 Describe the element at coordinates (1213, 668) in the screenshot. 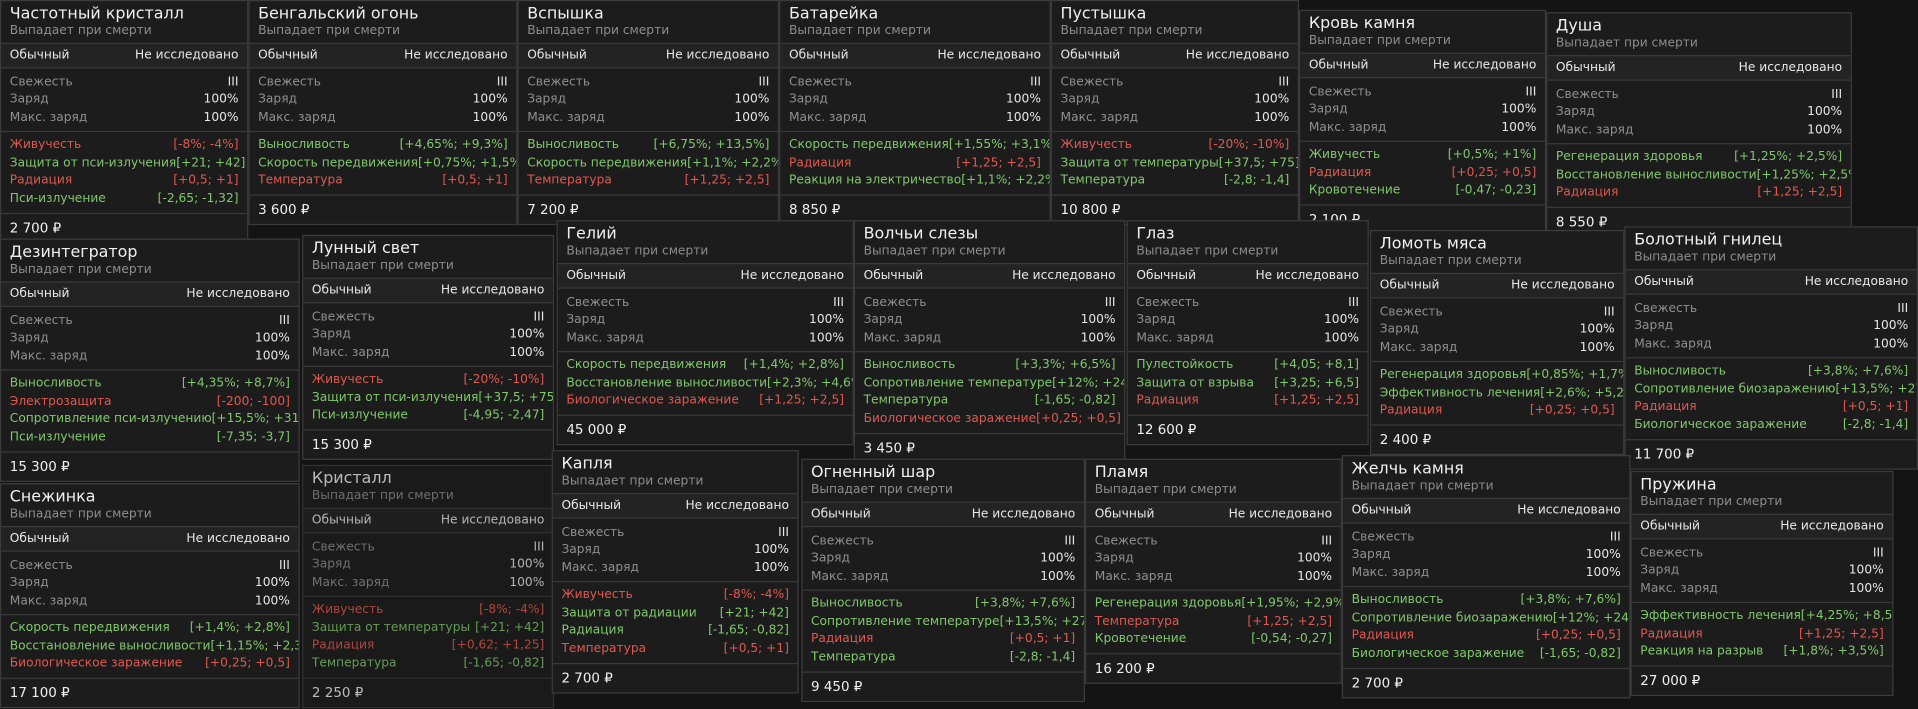

I see `price-row: 16 200 ₽` at that location.